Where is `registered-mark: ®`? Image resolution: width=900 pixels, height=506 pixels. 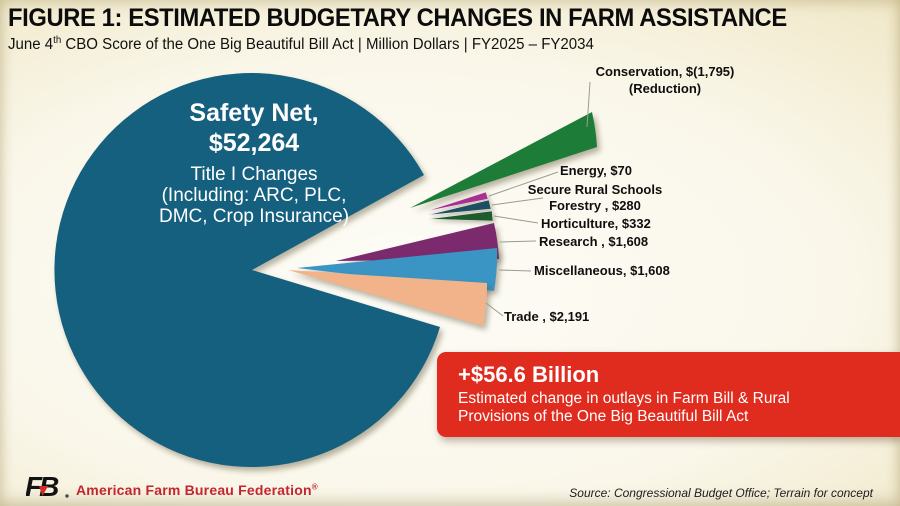 registered-mark: ® is located at coordinates (314, 487).